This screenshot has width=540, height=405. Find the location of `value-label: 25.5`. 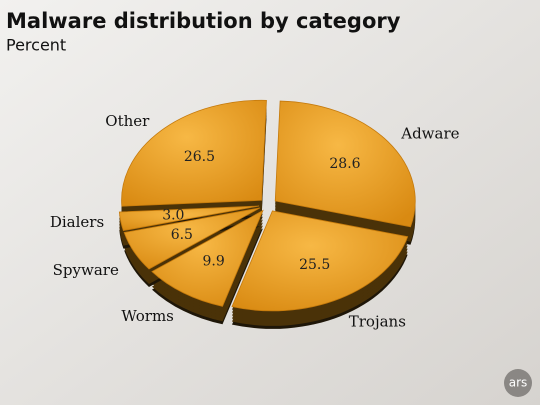

value-label: 25.5 is located at coordinates (314, 265).